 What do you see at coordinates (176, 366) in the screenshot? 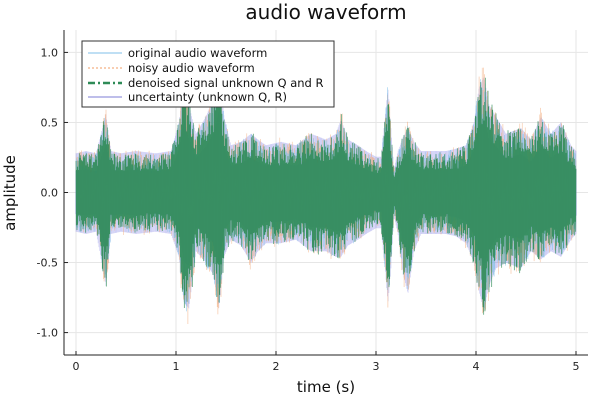
I see `x-tick-label: 1` at bounding box center [176, 366].